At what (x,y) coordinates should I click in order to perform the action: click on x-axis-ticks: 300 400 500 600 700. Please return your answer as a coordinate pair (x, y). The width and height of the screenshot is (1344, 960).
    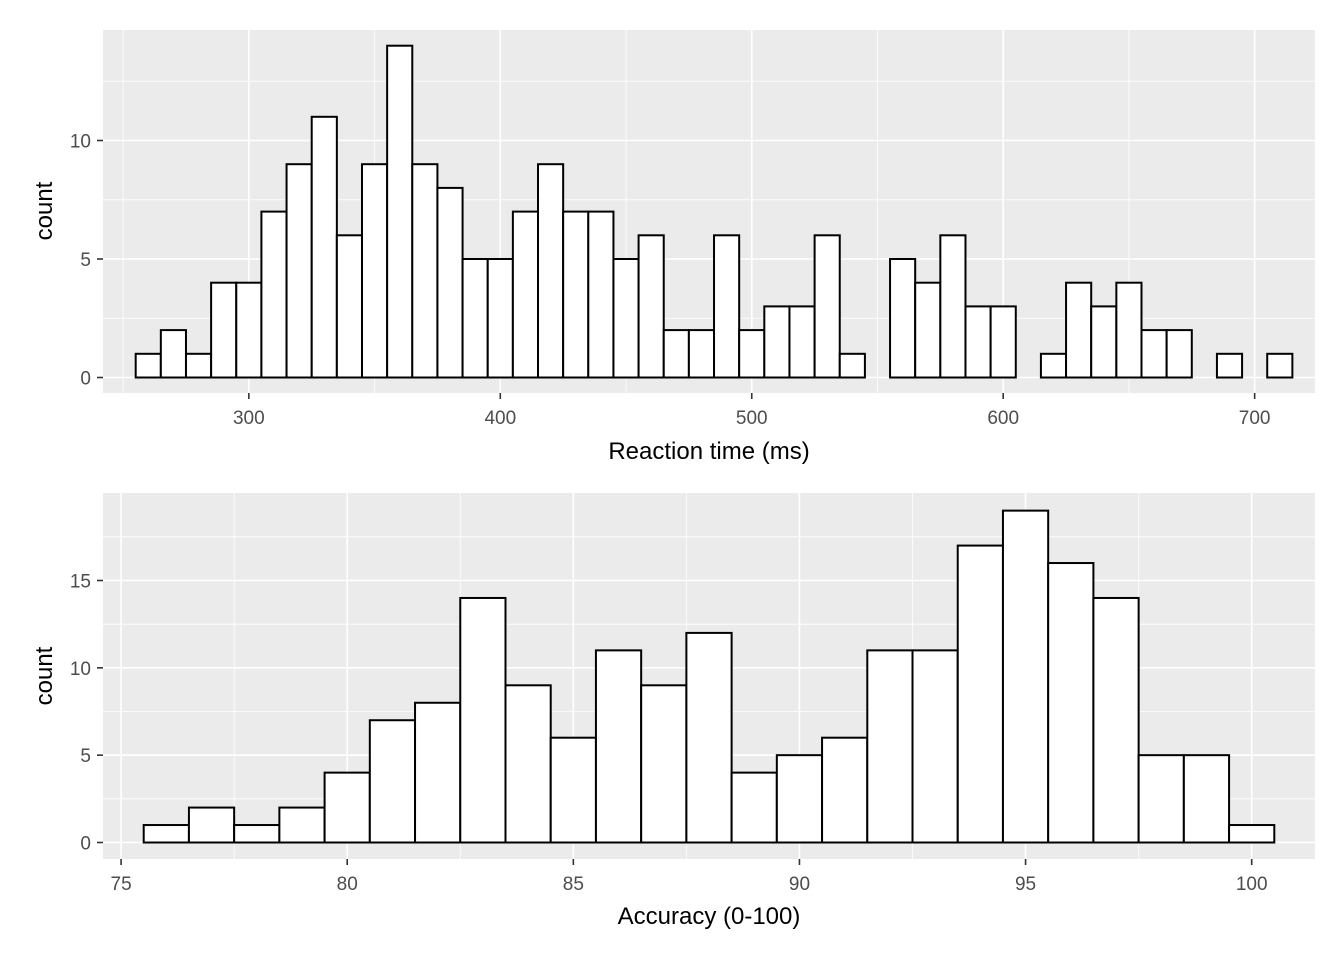
    Looking at the image, I should click on (752, 411).